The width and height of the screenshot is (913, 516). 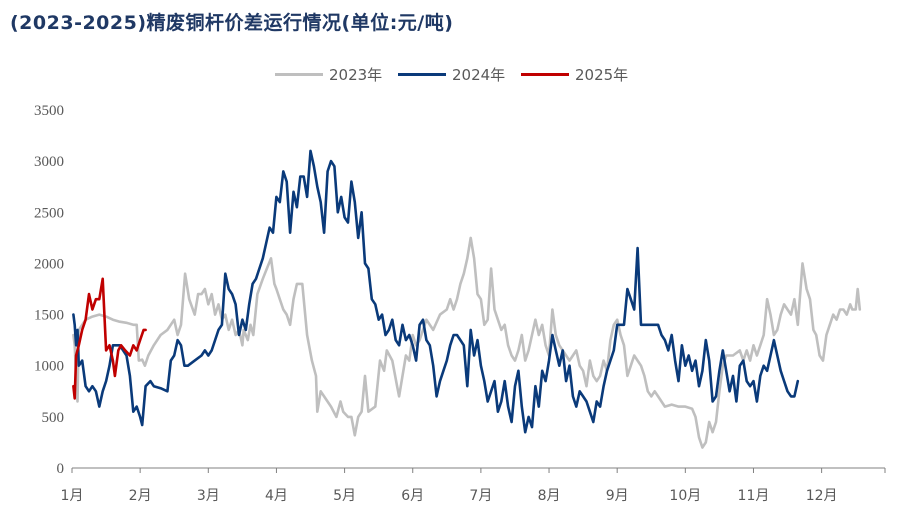 I want to click on x-tick-label: 10月, so click(x=685, y=496).